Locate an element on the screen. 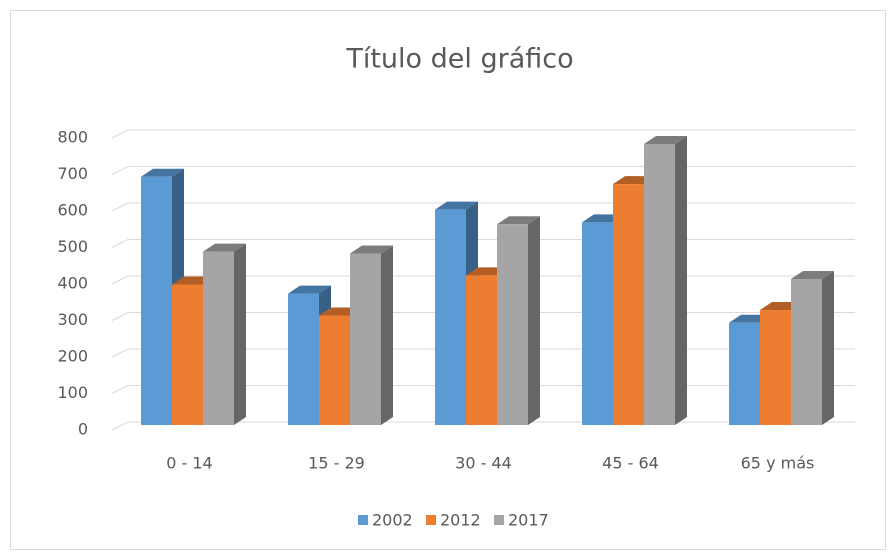 This screenshot has width=896, height=553. y-tick-label: 200 is located at coordinates (72, 356).